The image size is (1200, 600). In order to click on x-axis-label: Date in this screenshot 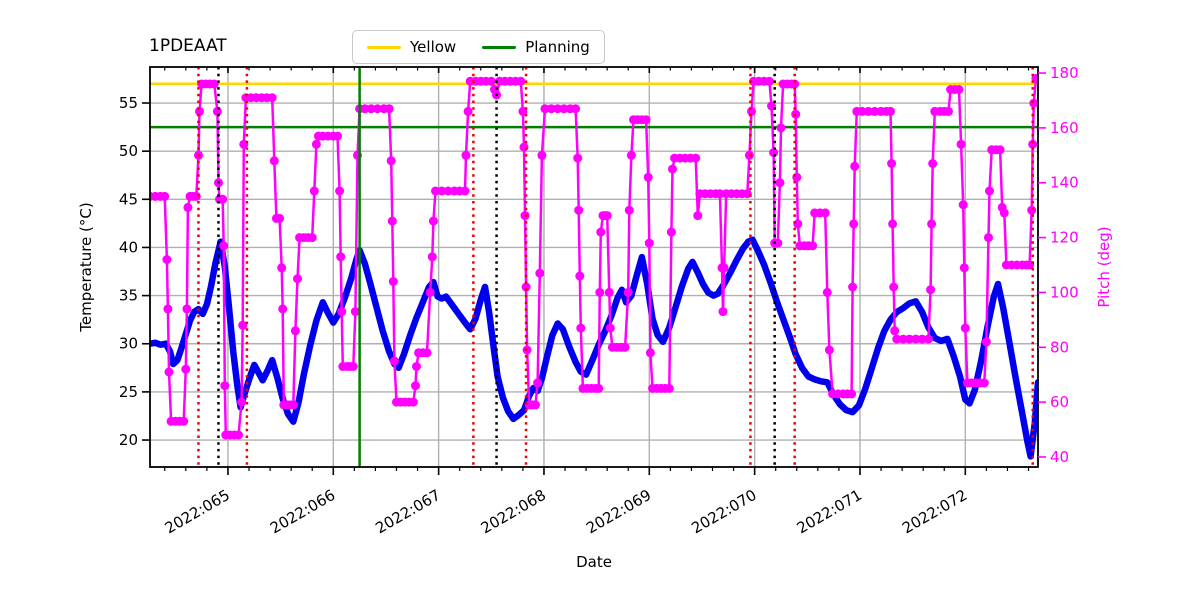, I will do `click(594, 562)`.